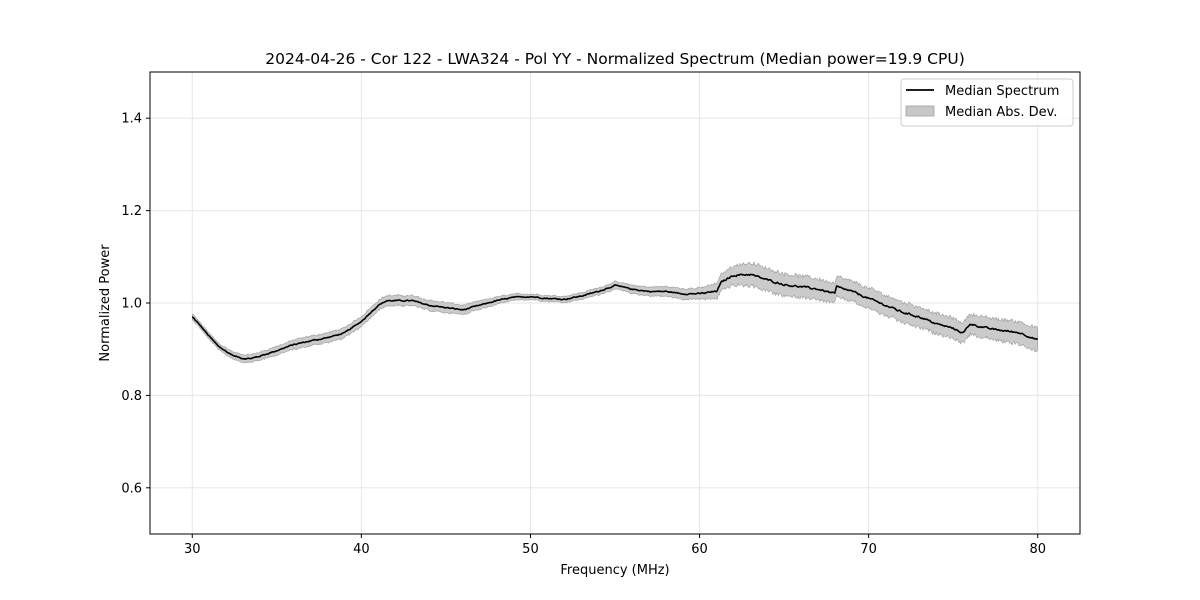 The image size is (1200, 600). What do you see at coordinates (615, 545) in the screenshot?
I see `x-axis-ticks: 30 40 50 60 70 80` at bounding box center [615, 545].